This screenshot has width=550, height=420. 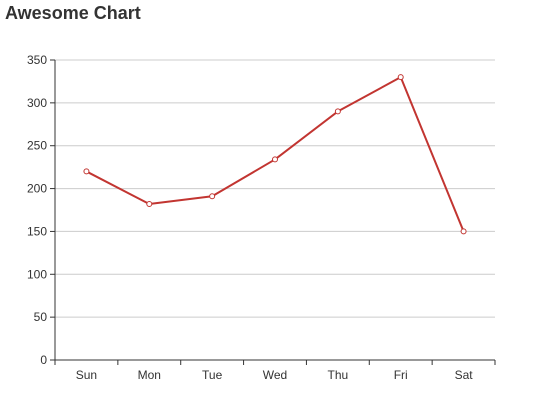 What do you see at coordinates (37, 146) in the screenshot?
I see `y-tick-label: 250` at bounding box center [37, 146].